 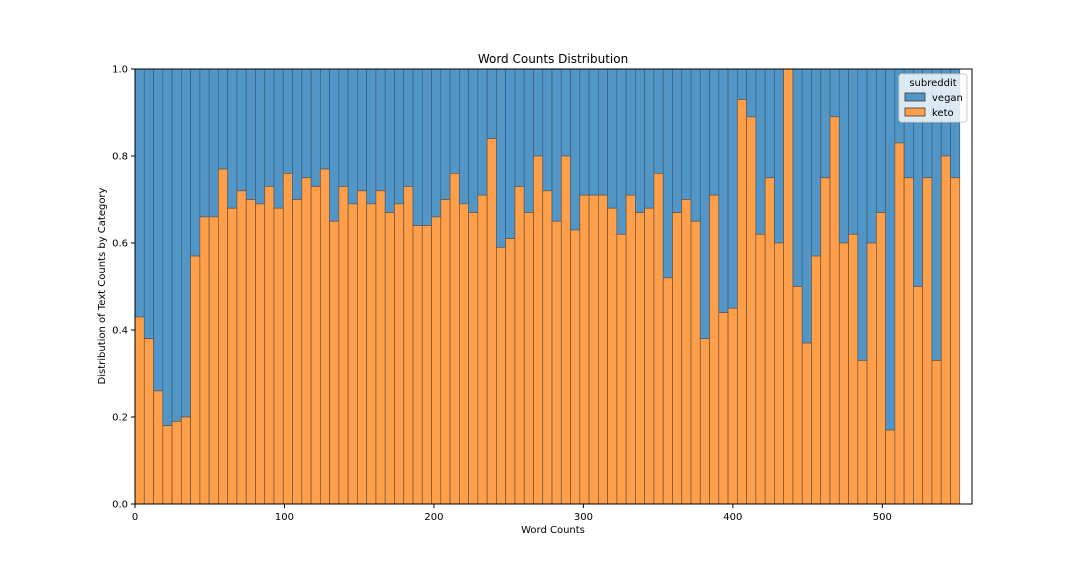 What do you see at coordinates (732, 517) in the screenshot?
I see `x-tick-label: 400` at bounding box center [732, 517].